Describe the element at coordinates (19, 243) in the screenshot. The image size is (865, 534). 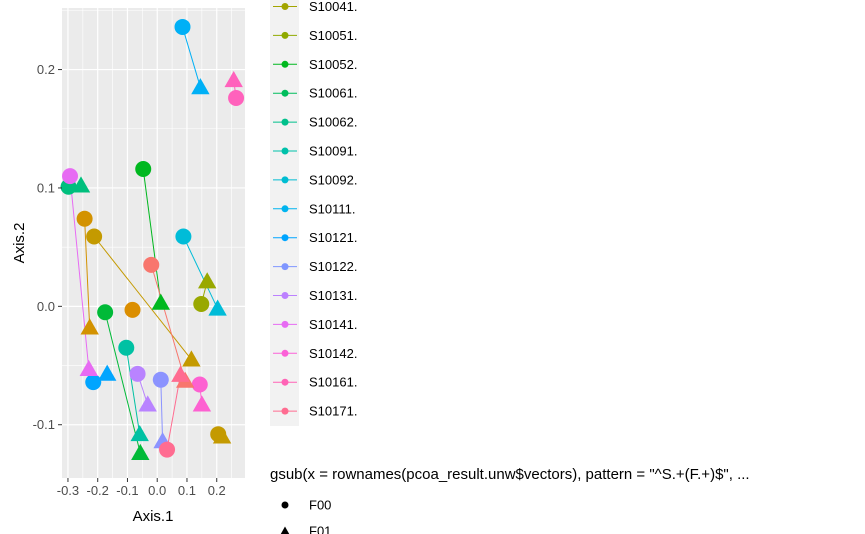
I see `y-axis-title: Axis.2` at that location.